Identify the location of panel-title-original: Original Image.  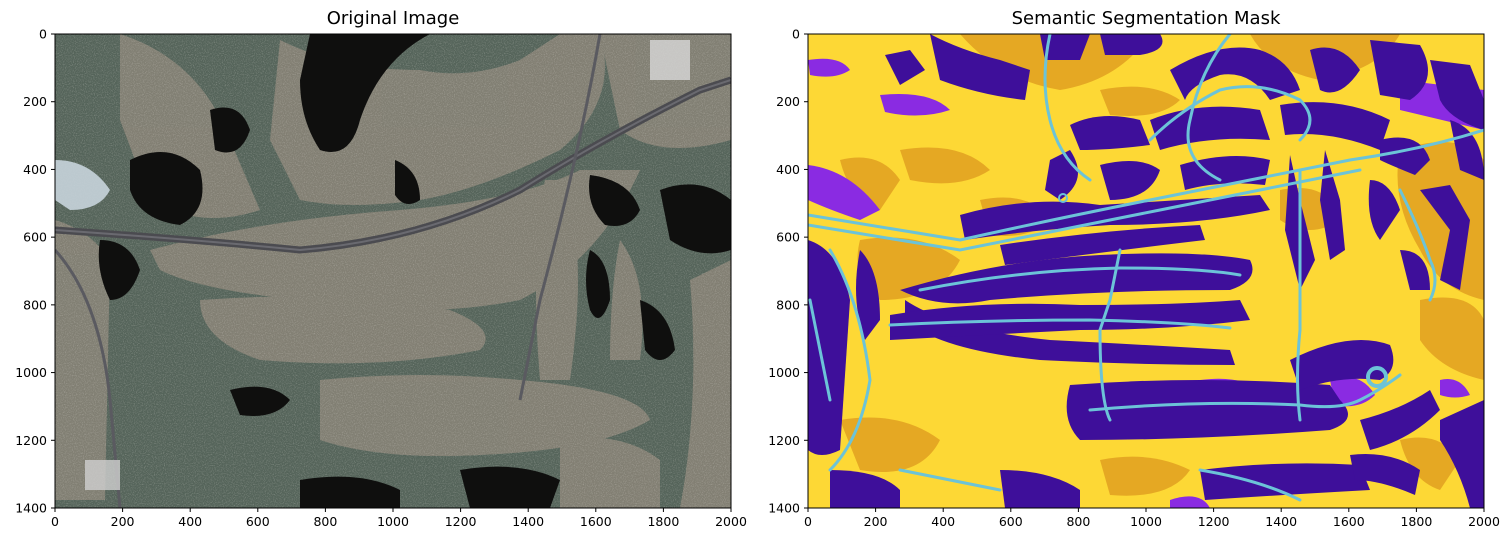
(393, 18).